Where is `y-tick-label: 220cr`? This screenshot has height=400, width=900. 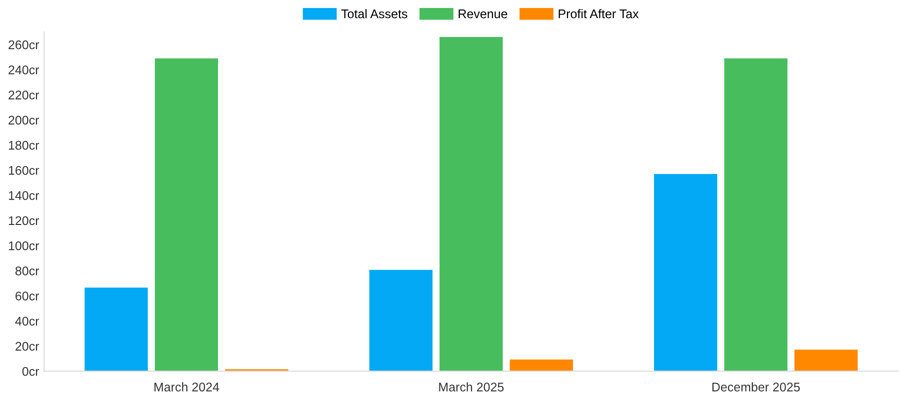 y-tick-label: 220cr is located at coordinates (24, 95).